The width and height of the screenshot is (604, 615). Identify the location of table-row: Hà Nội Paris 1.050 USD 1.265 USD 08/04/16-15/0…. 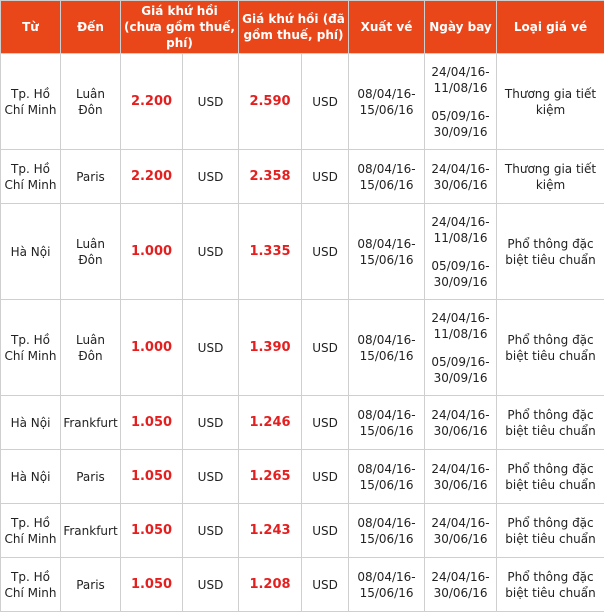
(302, 476).